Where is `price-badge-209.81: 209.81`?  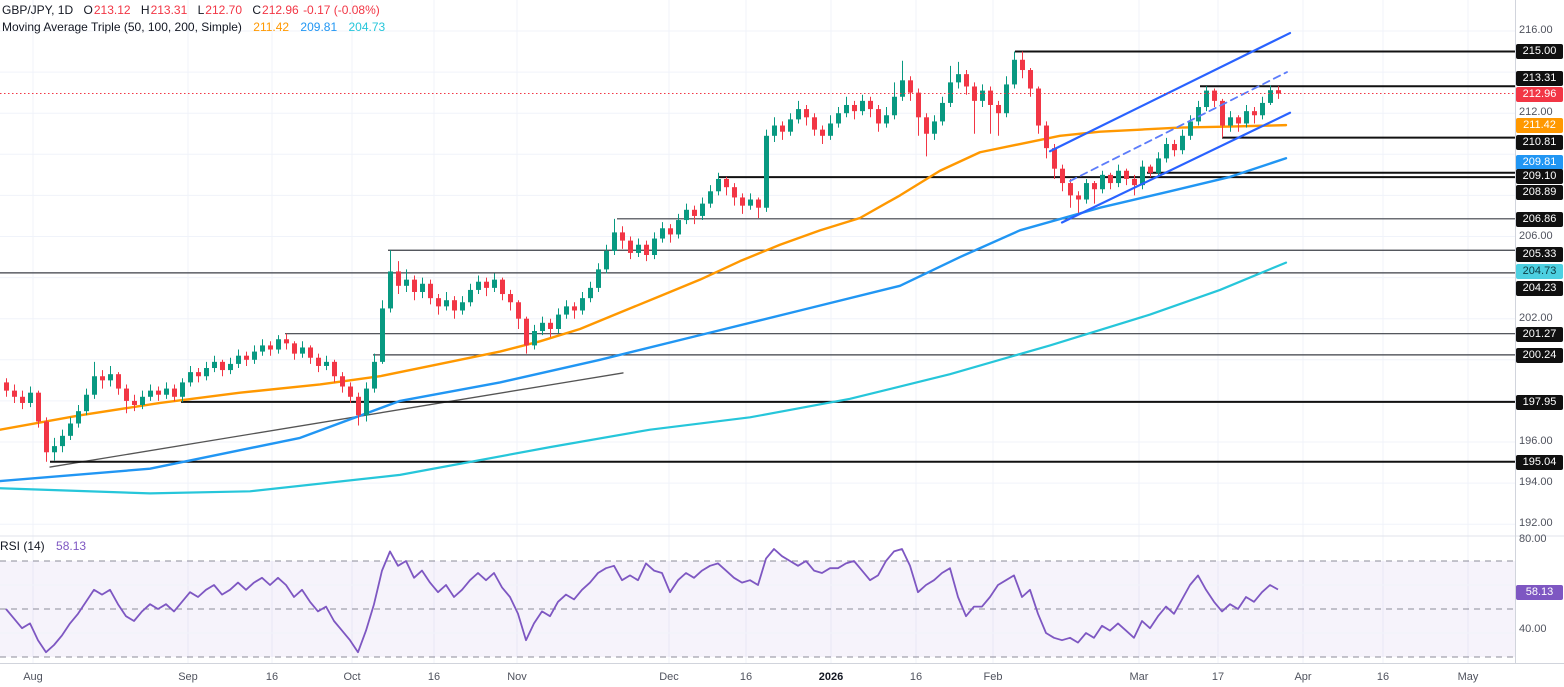
price-badge-209.81: 209.81 is located at coordinates (1539, 162).